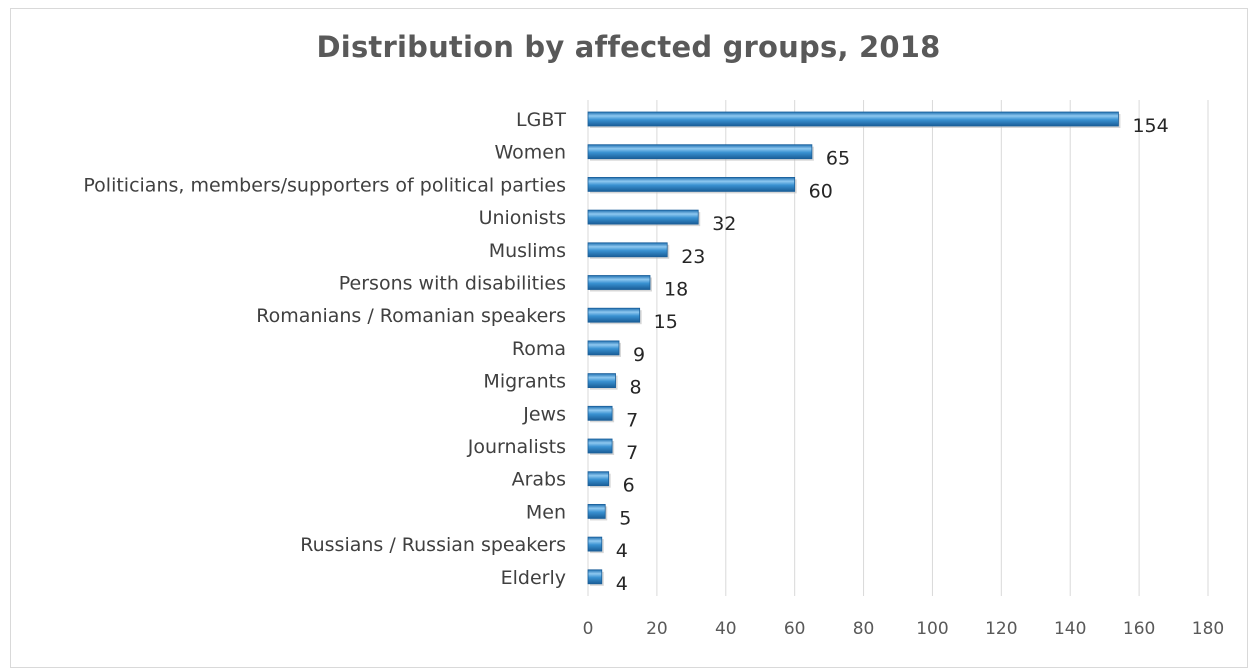  What do you see at coordinates (544, 414) in the screenshot?
I see `category-label: Jews` at bounding box center [544, 414].